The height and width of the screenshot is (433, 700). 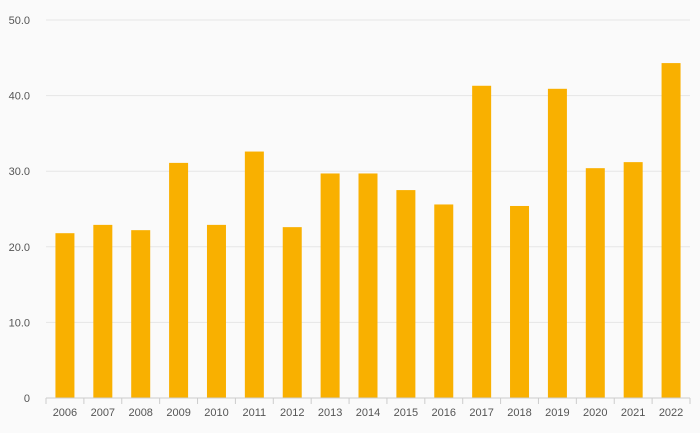 What do you see at coordinates (19, 21) in the screenshot?
I see `y-tick-label: 50.0` at bounding box center [19, 21].